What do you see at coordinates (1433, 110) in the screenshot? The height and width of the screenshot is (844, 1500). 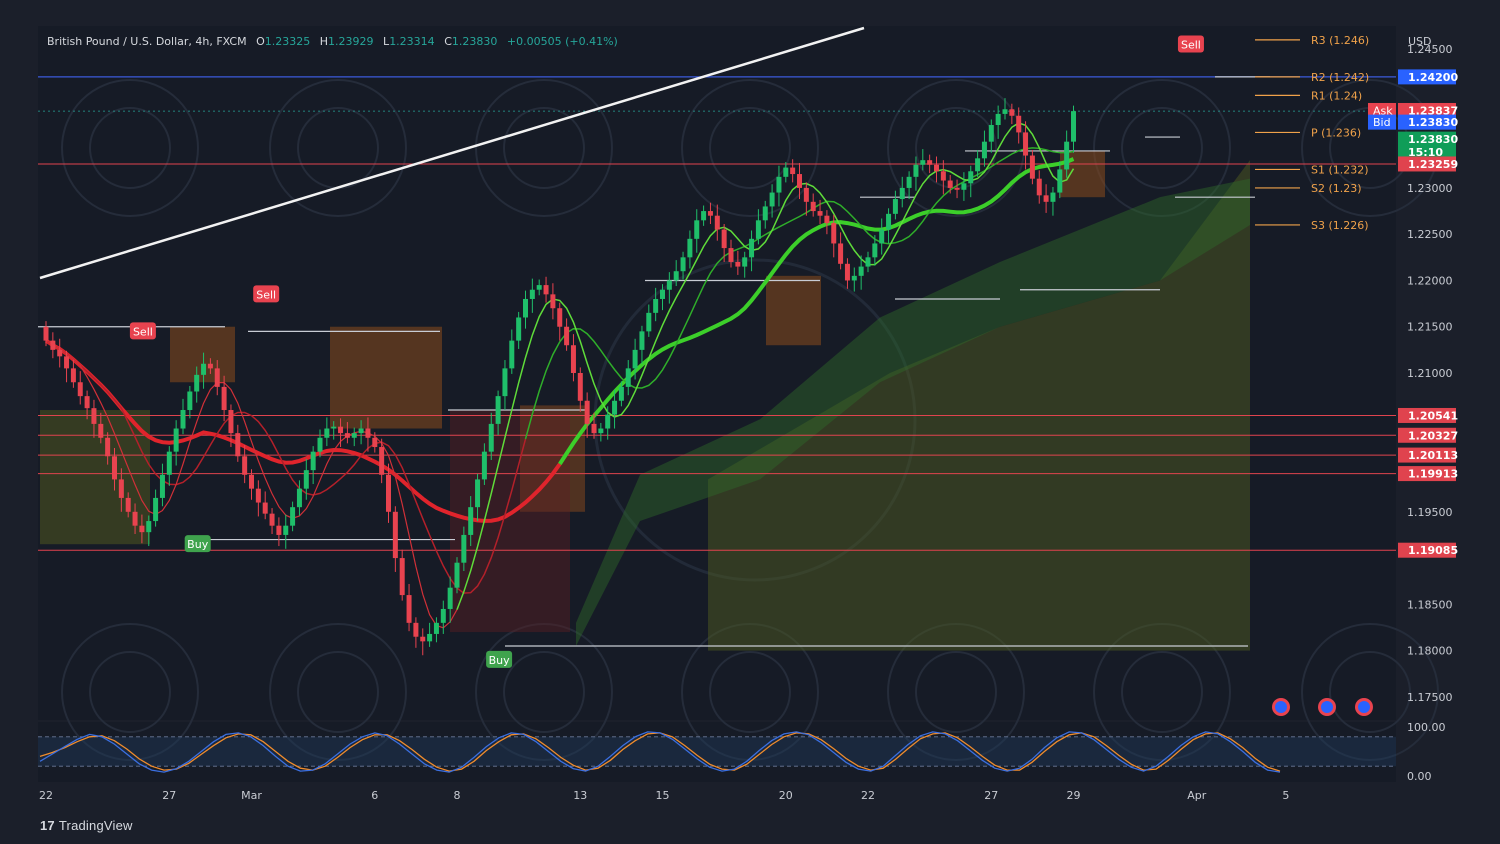 I see `price-tag-label: 1.23837` at bounding box center [1433, 110].